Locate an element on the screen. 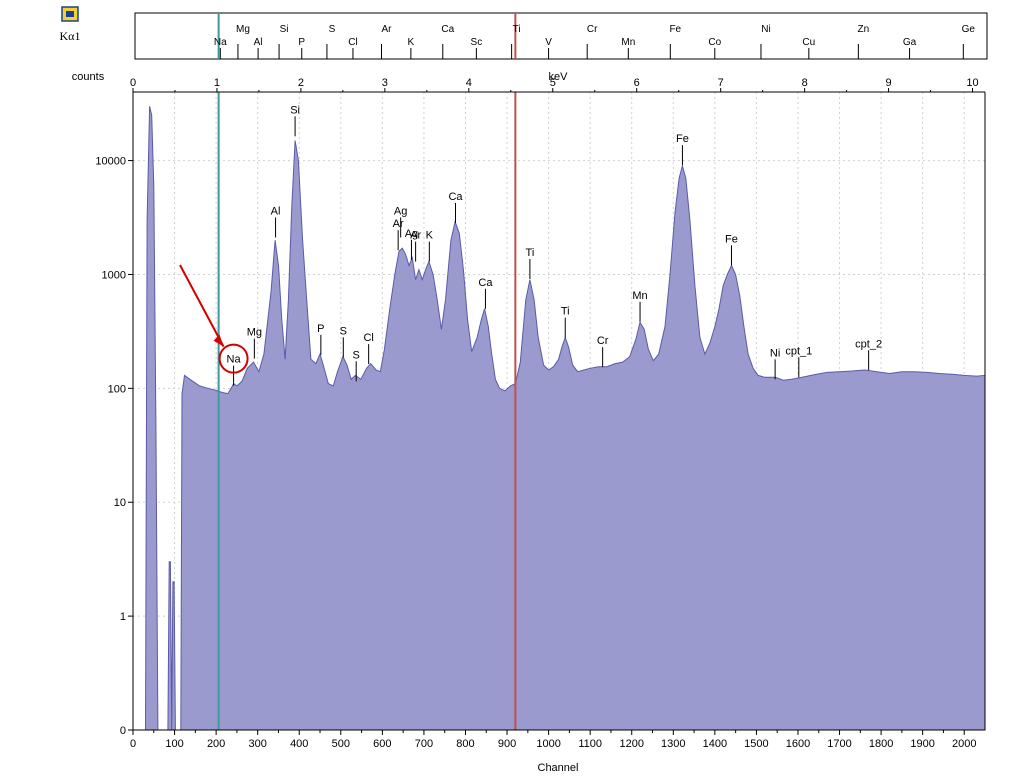 This screenshot has height=780, width=1024. ruler-element-zn: Zn is located at coordinates (864, 29).